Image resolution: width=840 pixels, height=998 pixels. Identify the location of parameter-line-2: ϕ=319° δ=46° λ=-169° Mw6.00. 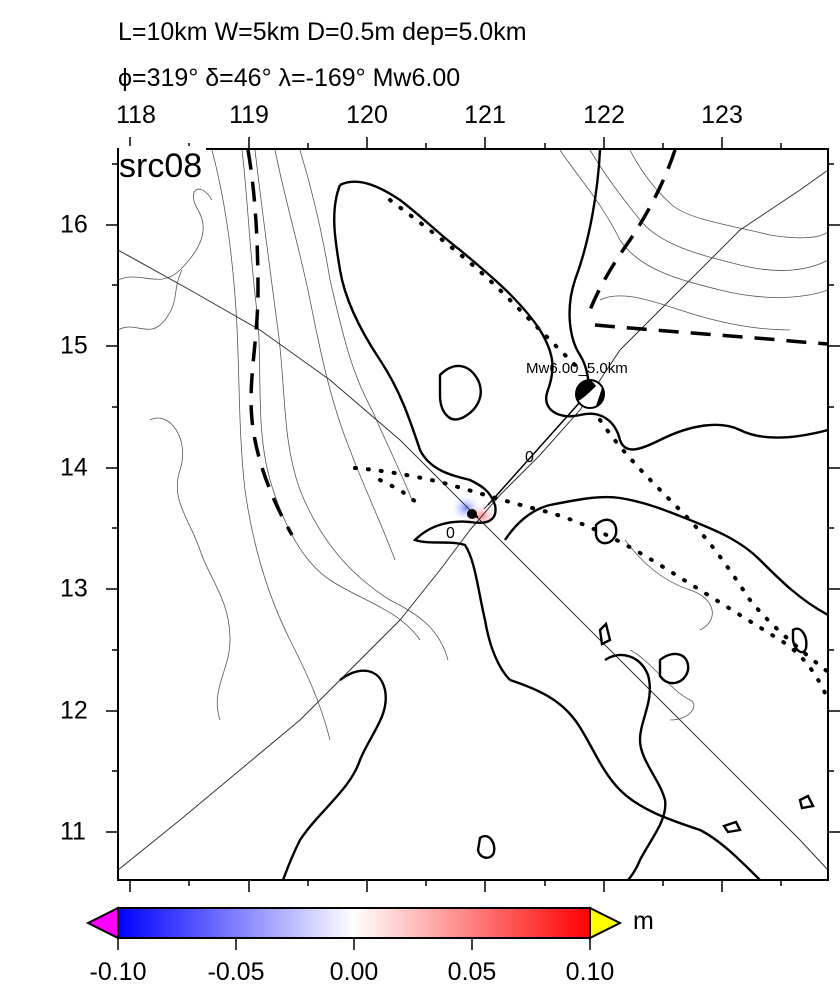
(289, 78).